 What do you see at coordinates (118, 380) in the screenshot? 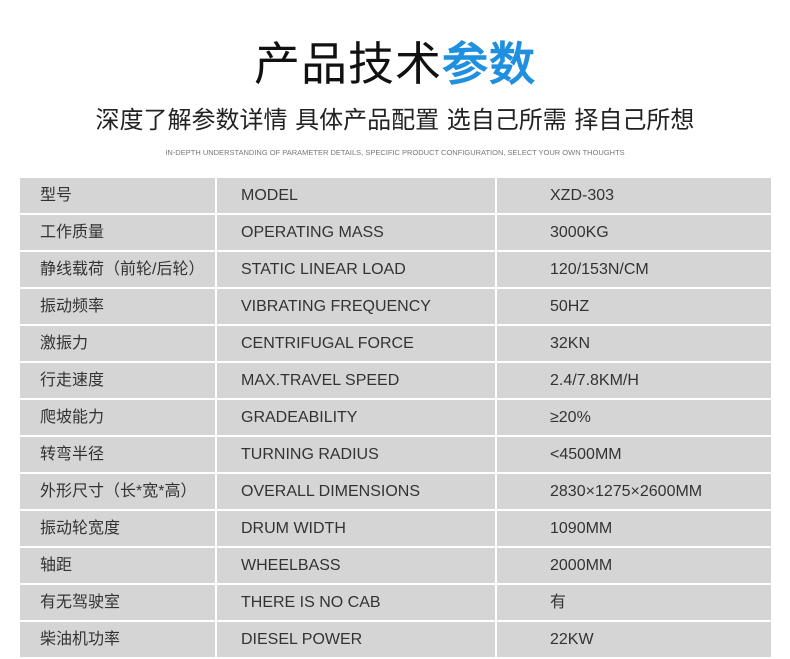
I see `spec-name-cn: 行走速度` at bounding box center [118, 380].